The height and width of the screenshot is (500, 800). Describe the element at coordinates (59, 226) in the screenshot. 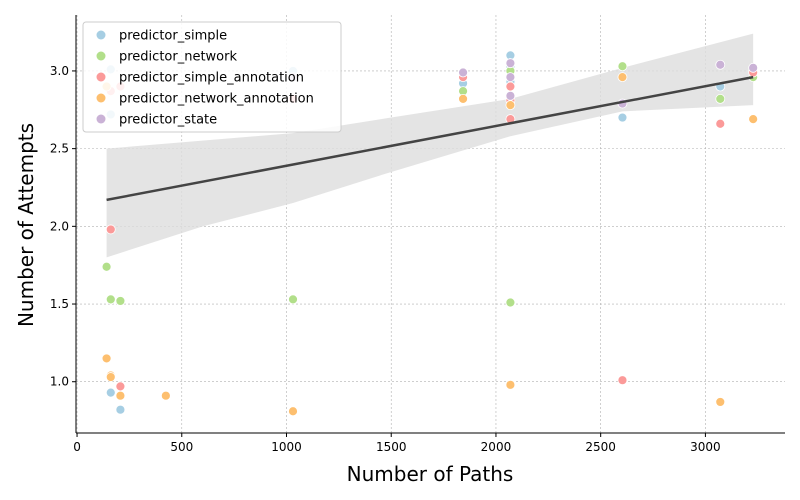

I see `y-tick-label: 2.0` at that location.